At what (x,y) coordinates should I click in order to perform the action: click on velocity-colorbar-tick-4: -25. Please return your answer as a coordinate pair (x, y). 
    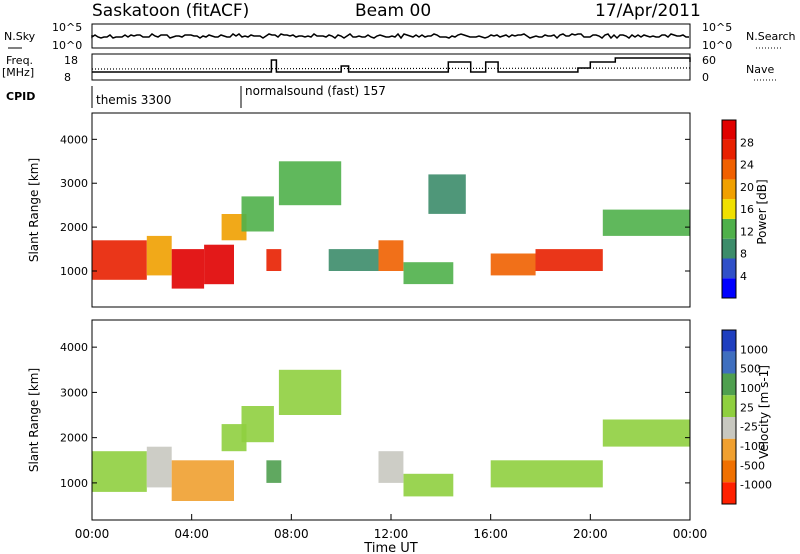
    Looking at the image, I should click on (749, 427).